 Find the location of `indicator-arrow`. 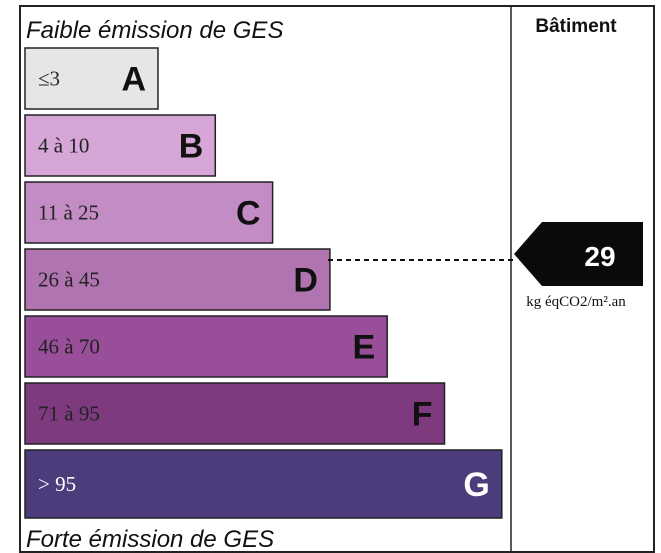

indicator-arrow is located at coordinates (578, 254).